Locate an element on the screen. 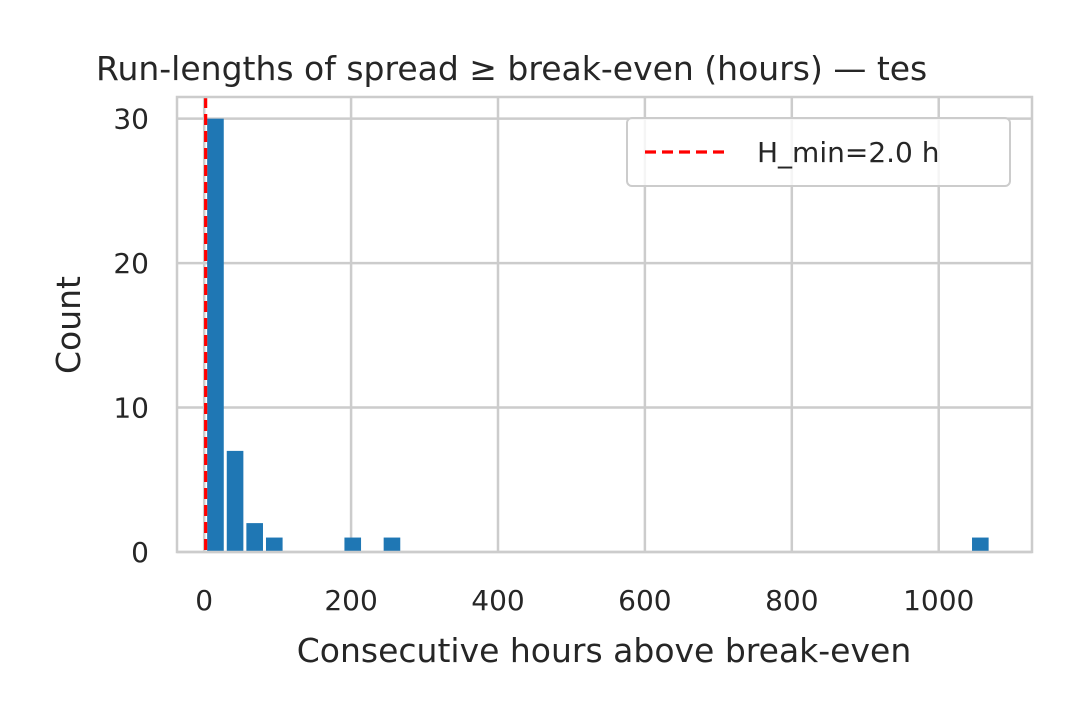 This screenshot has height=720, width=1080. y-axis-label: Count is located at coordinates (68, 325).